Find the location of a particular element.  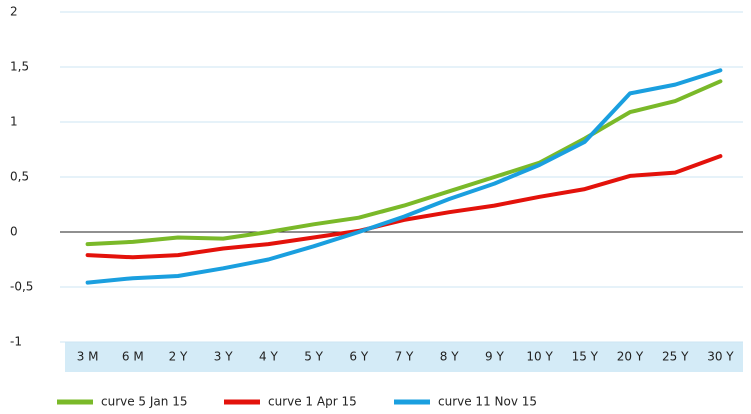

x-tick-label: 25 Y is located at coordinates (675, 357).